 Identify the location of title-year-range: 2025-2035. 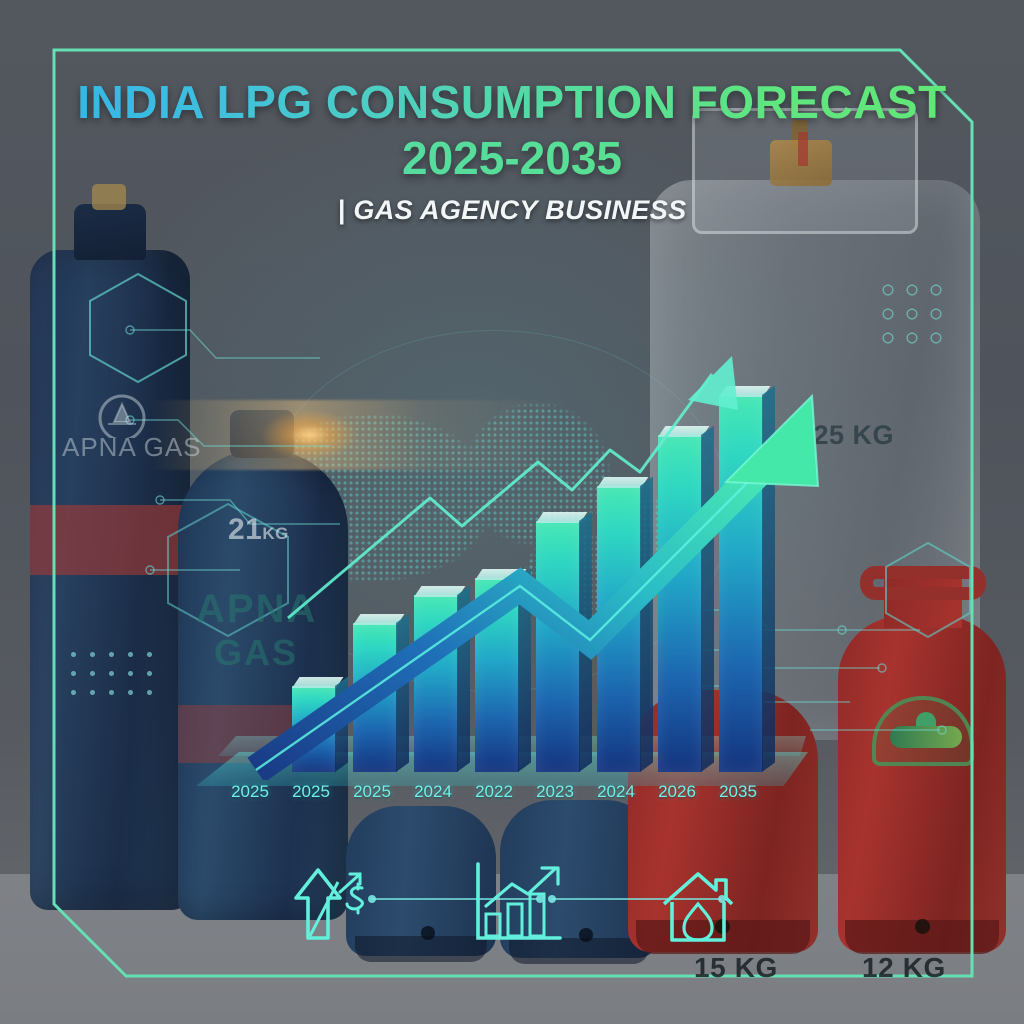
(512, 158).